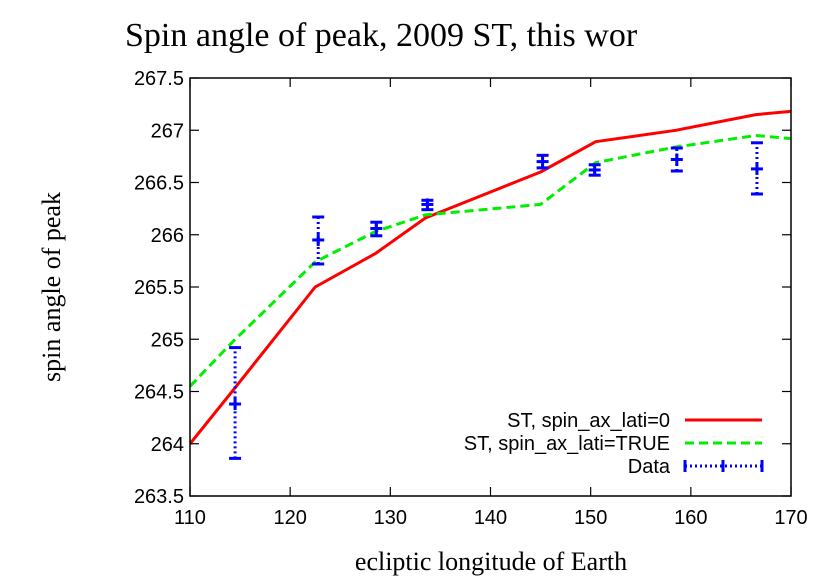 This screenshot has height=581, width=830. Describe the element at coordinates (159, 184) in the screenshot. I see `y-tick-label: 266.5` at that location.